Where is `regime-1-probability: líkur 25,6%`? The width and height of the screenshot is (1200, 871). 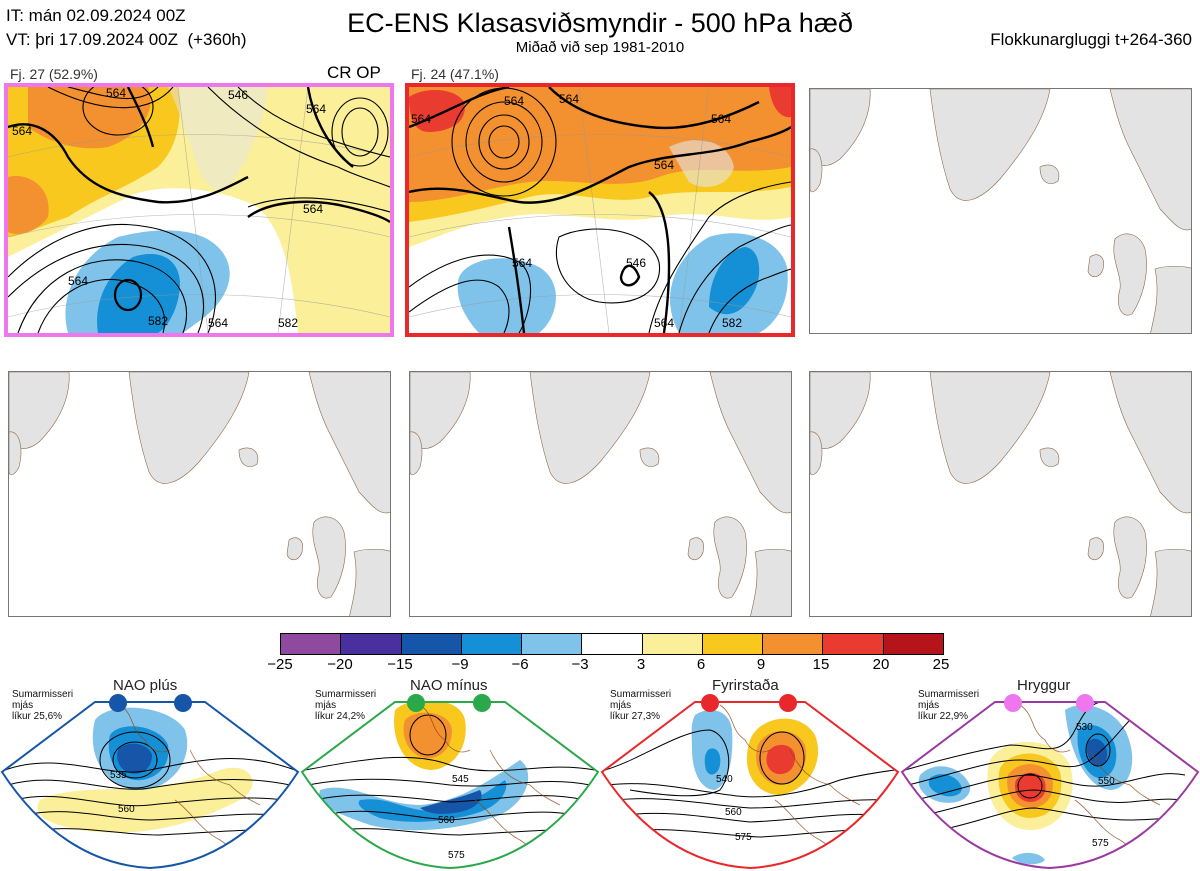
regime-1-probability: líkur 25,6% is located at coordinates (37, 716).